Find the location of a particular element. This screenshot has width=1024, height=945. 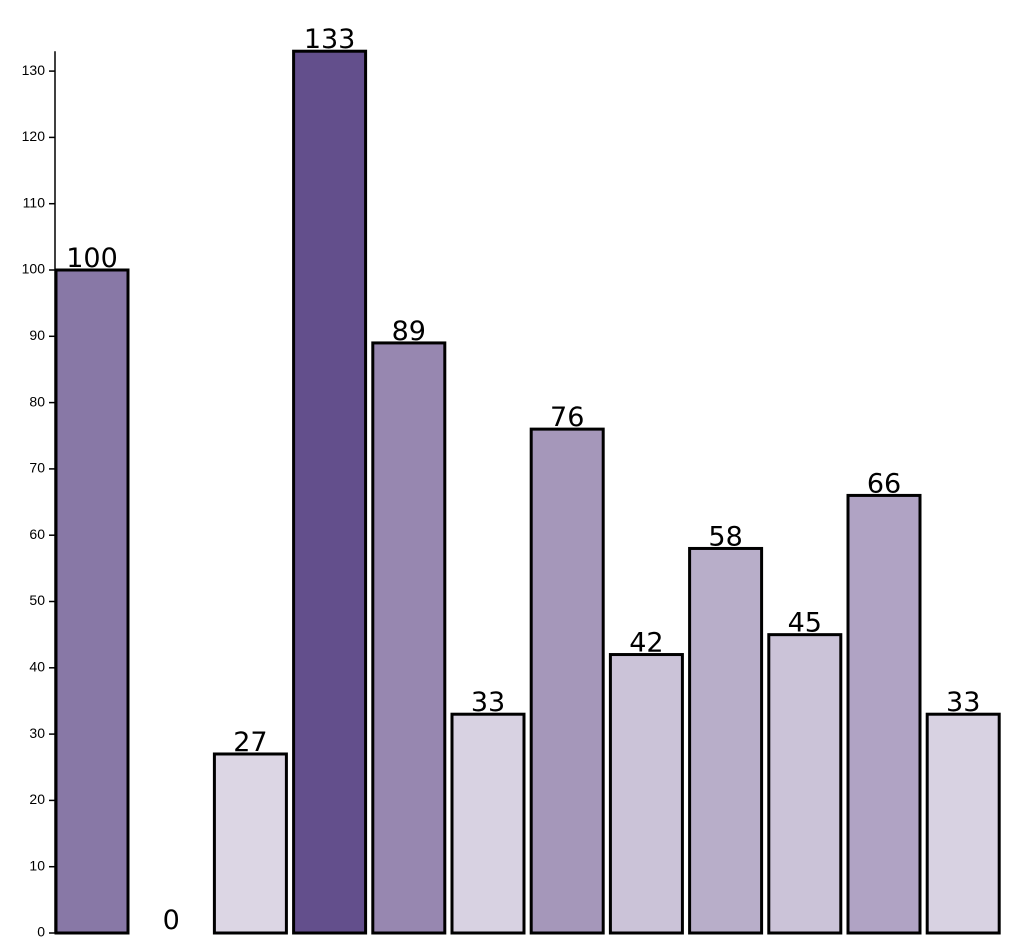

y-axis: 0 10 20 30 40 50 60 70 80 90 100 110 120 130 is located at coordinates (39, 495).